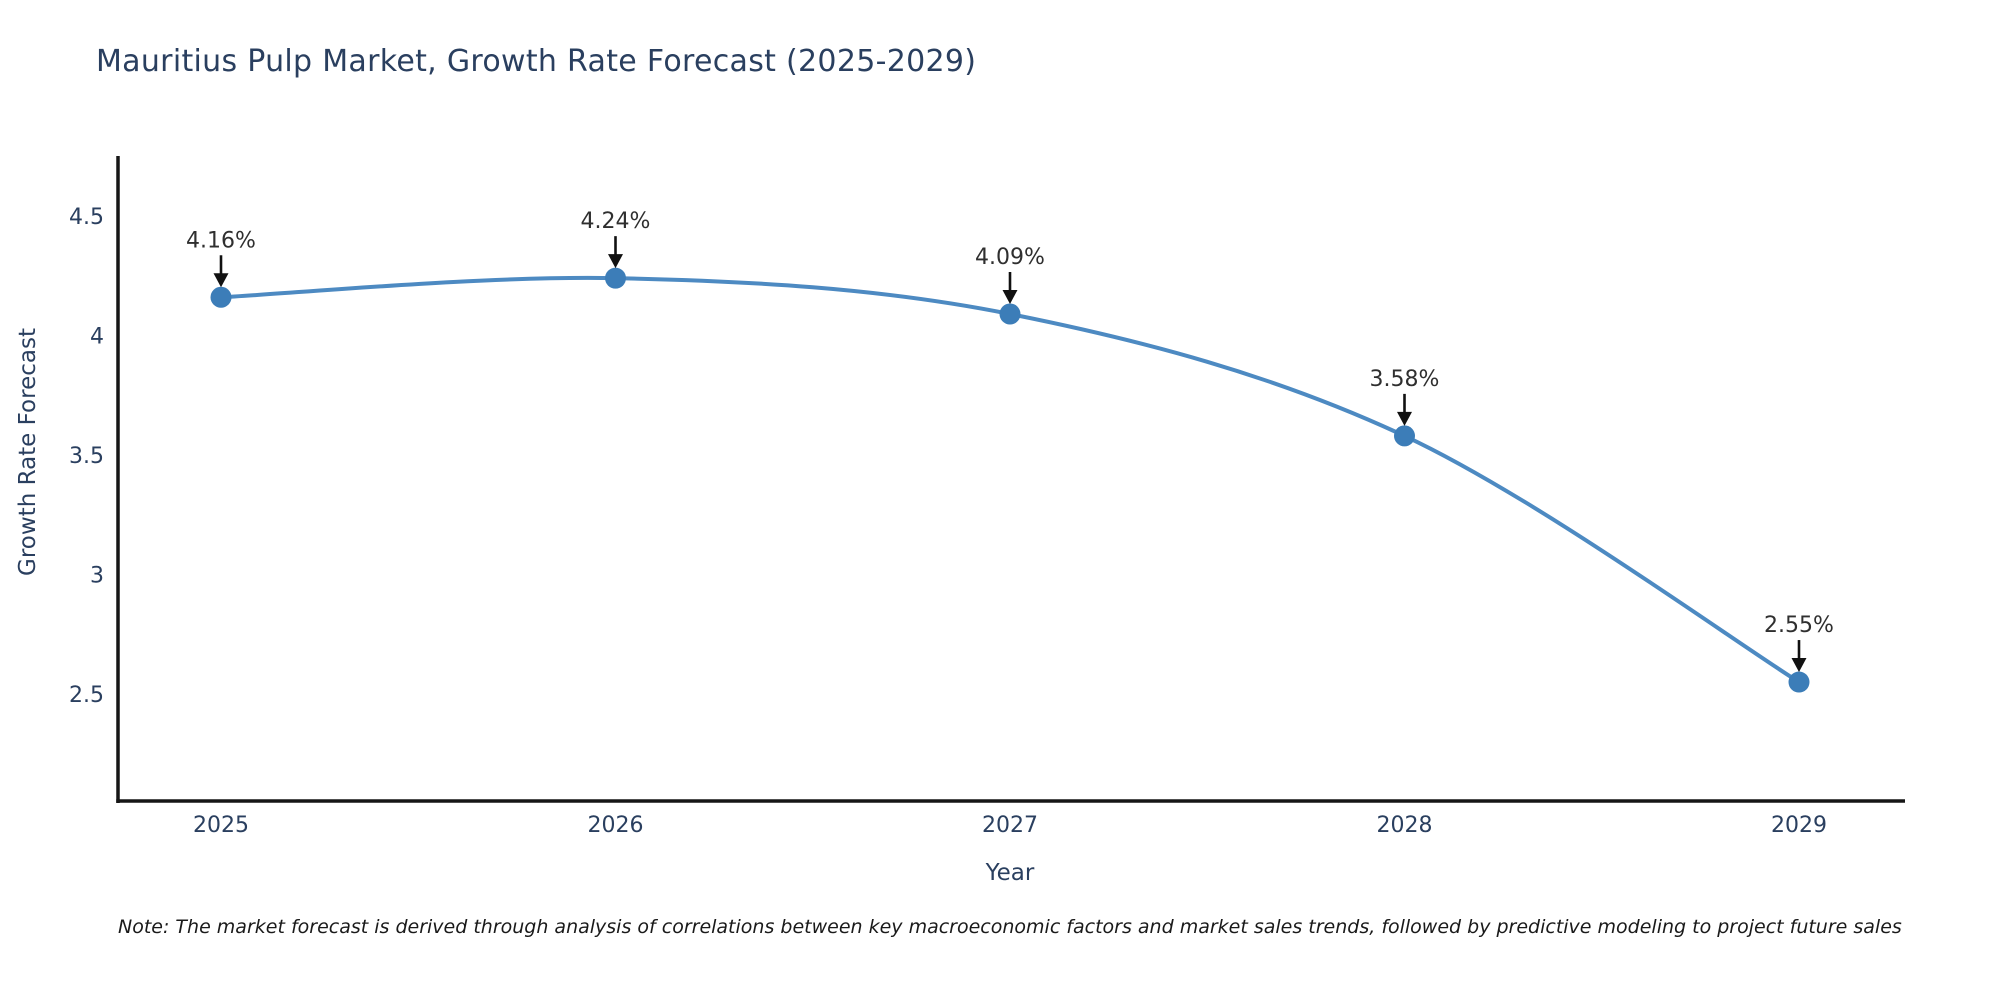 Image resolution: width=2000 pixels, height=1000 pixels. What do you see at coordinates (1405, 379) in the screenshot?
I see `annotation-label: 3.58%` at bounding box center [1405, 379].